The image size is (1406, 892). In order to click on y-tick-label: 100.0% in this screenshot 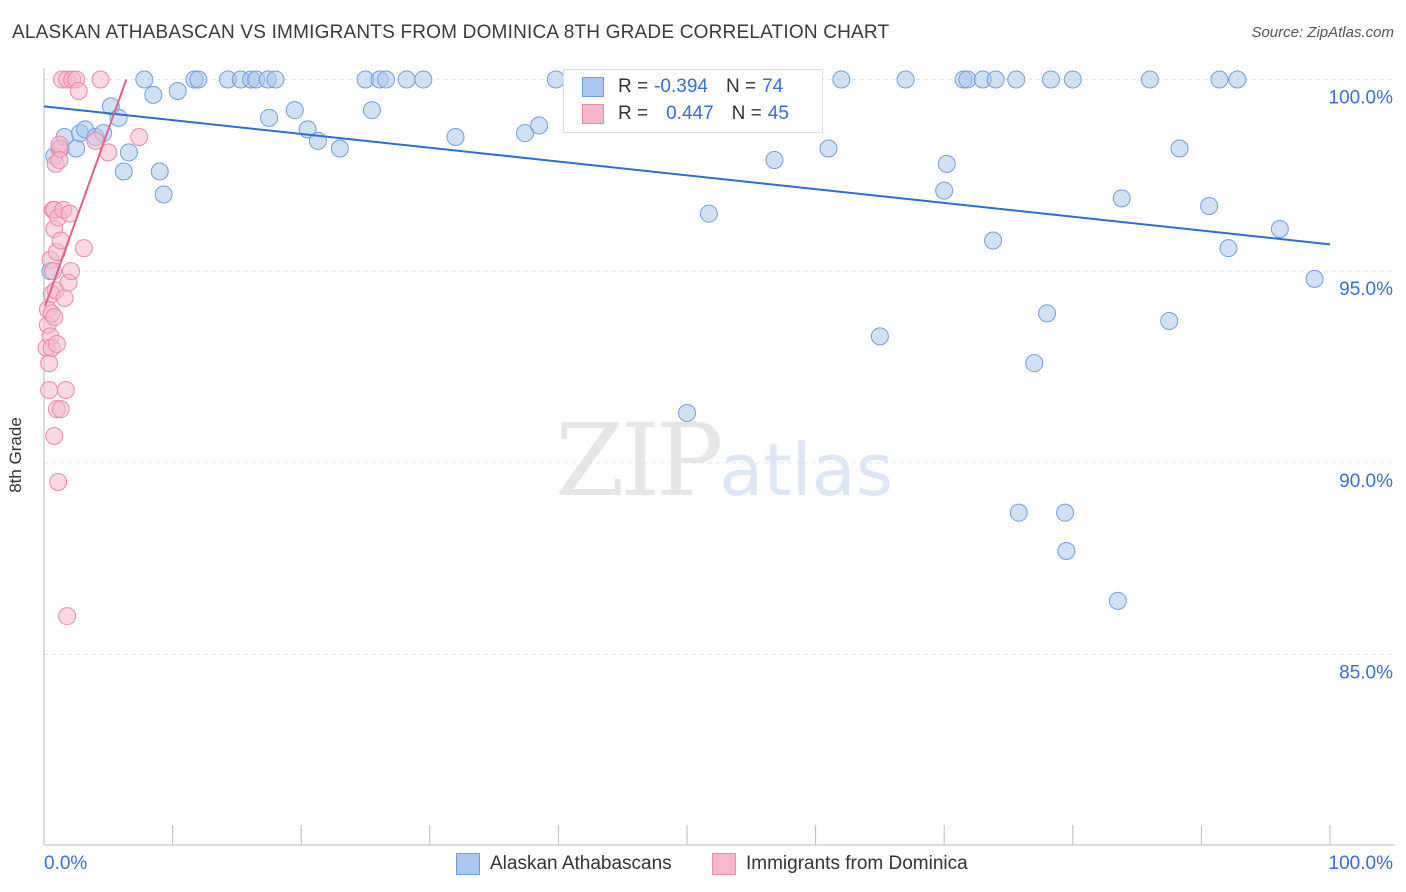, I will do `click(1361, 98)`.